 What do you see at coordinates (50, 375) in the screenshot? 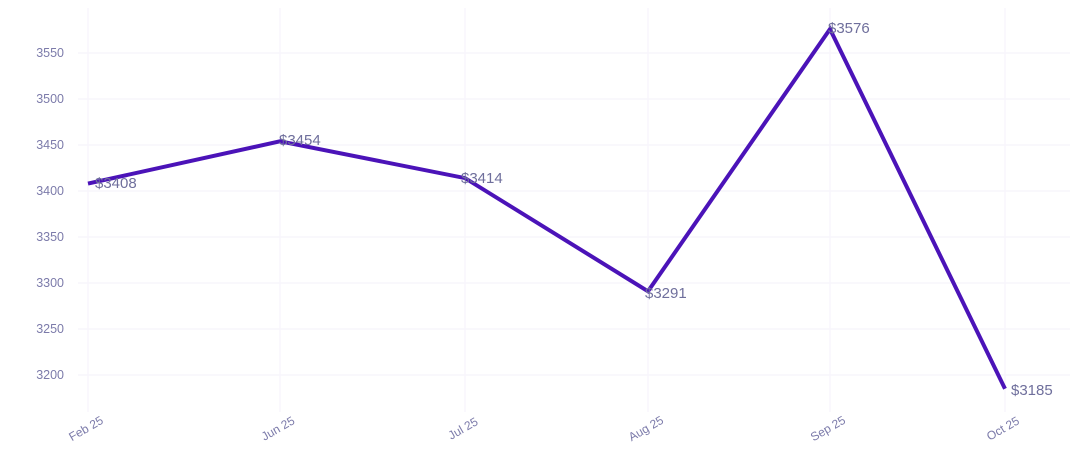
I see `y-tick-label-3200: 3200` at bounding box center [50, 375].